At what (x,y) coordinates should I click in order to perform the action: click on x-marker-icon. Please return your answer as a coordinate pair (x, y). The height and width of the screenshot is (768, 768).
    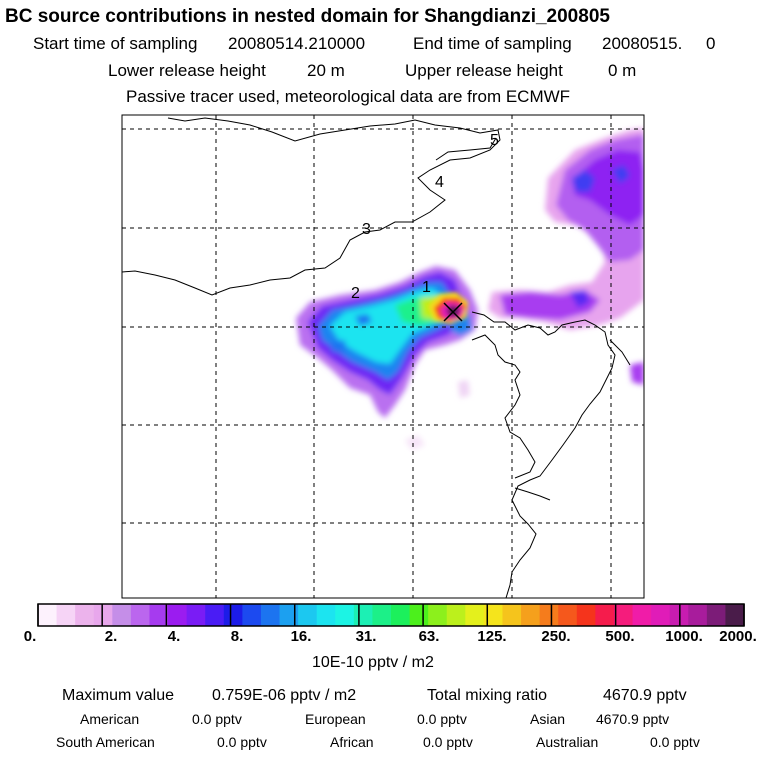
    Looking at the image, I should click on (453, 312).